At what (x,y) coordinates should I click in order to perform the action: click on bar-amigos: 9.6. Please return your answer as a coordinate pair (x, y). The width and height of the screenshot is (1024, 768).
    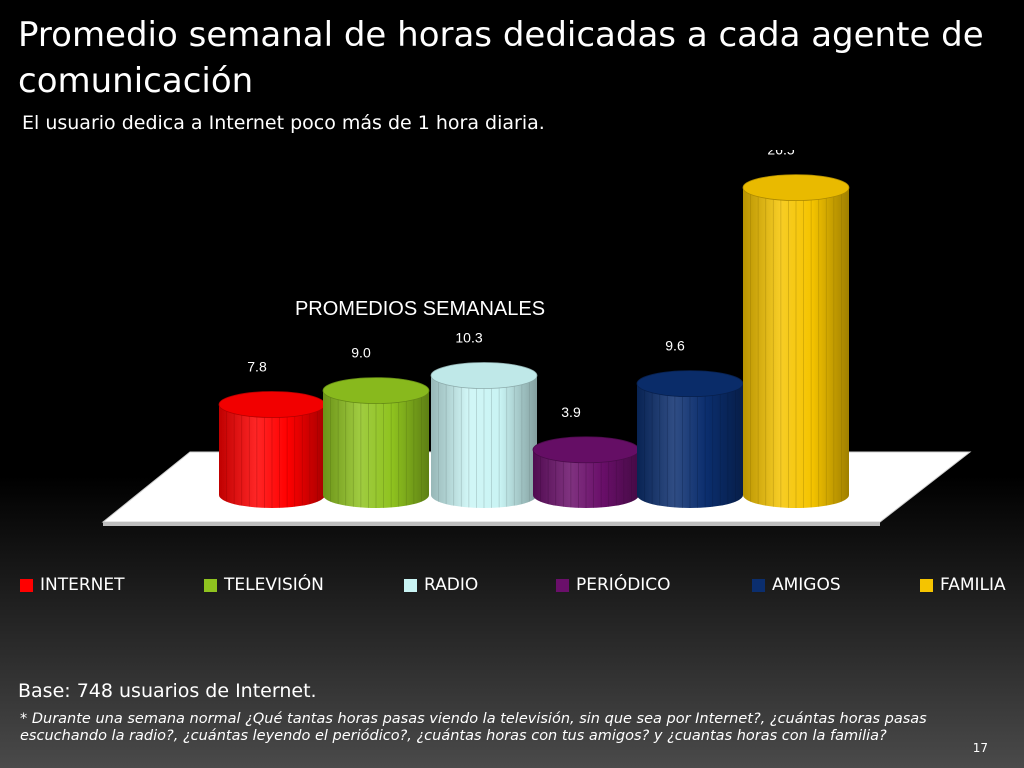
    Looking at the image, I should click on (690, 423).